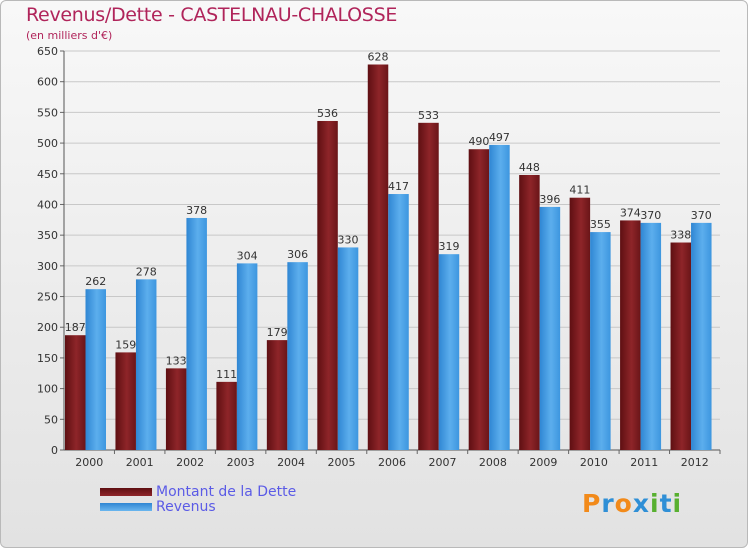 The width and height of the screenshot is (750, 550). What do you see at coordinates (47, 297) in the screenshot?
I see `y-tick-label: 250` at bounding box center [47, 297].